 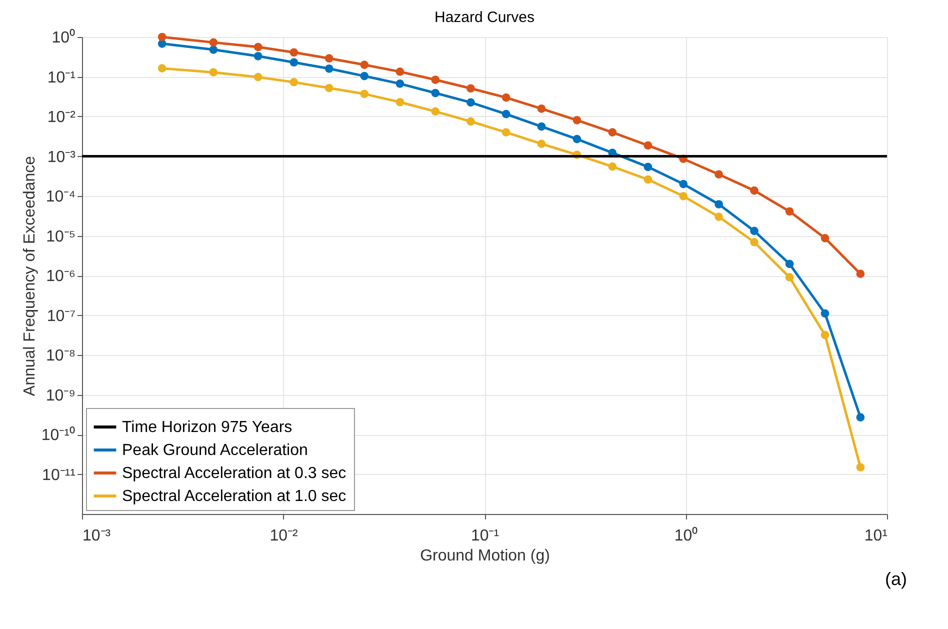 I want to click on y-tick-label: 10⁻⁸, so click(x=61, y=356).